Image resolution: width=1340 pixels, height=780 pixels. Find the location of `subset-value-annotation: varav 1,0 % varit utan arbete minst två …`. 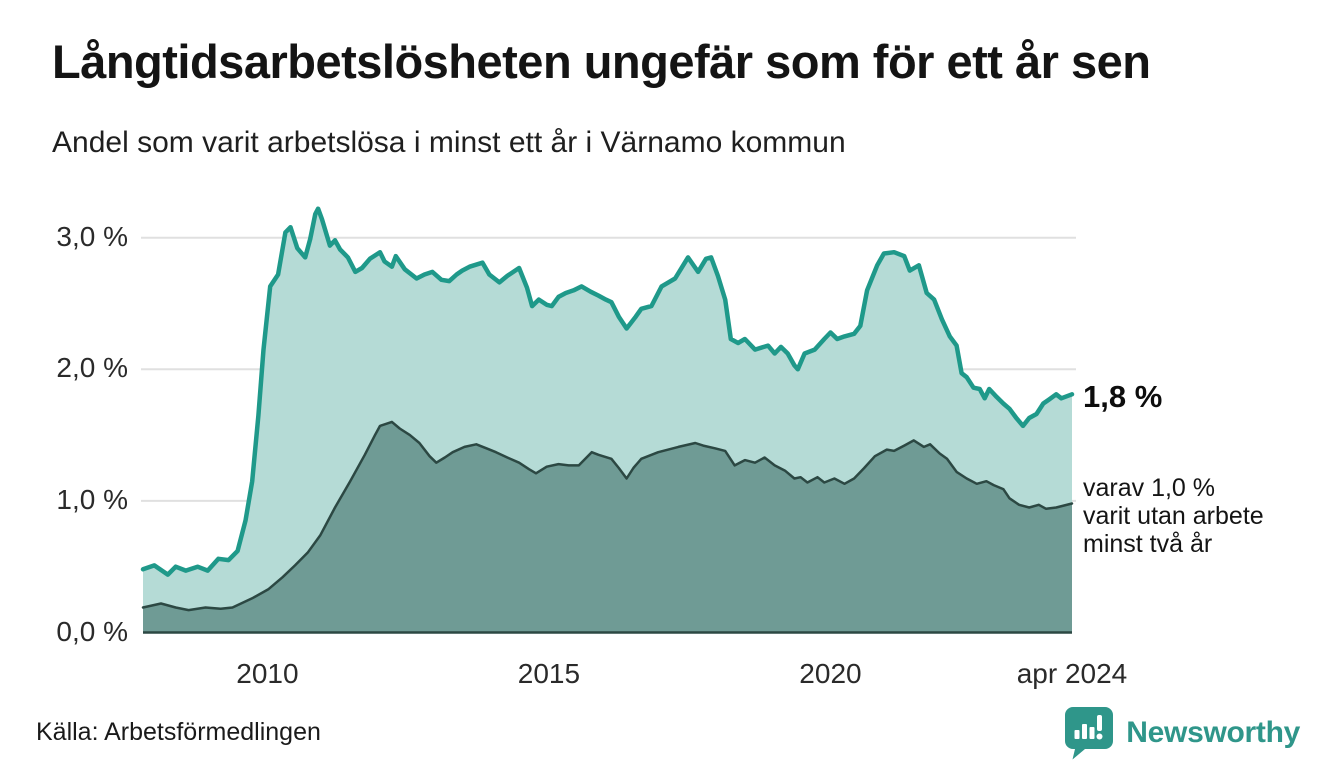

subset-value-annotation: varav 1,0 % varit utan arbete minst två … is located at coordinates (1173, 516).